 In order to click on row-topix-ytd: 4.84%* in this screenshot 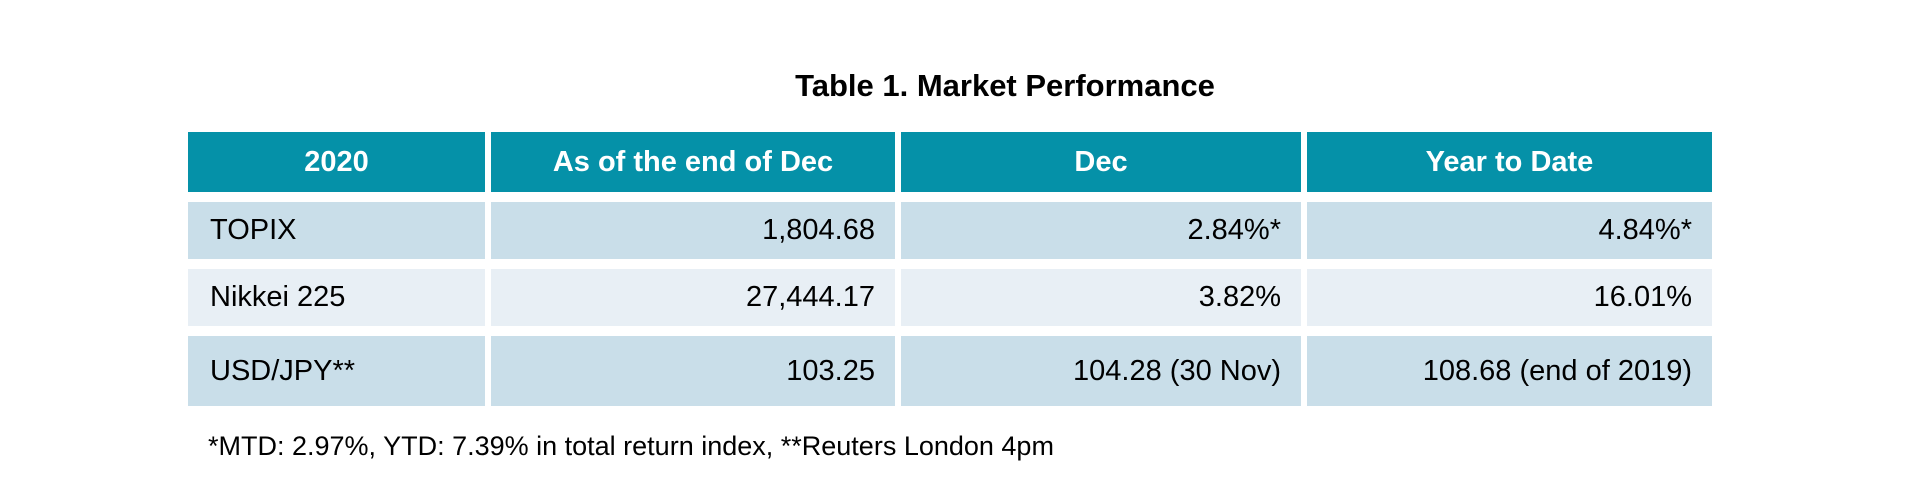, I will do `click(1509, 230)`.